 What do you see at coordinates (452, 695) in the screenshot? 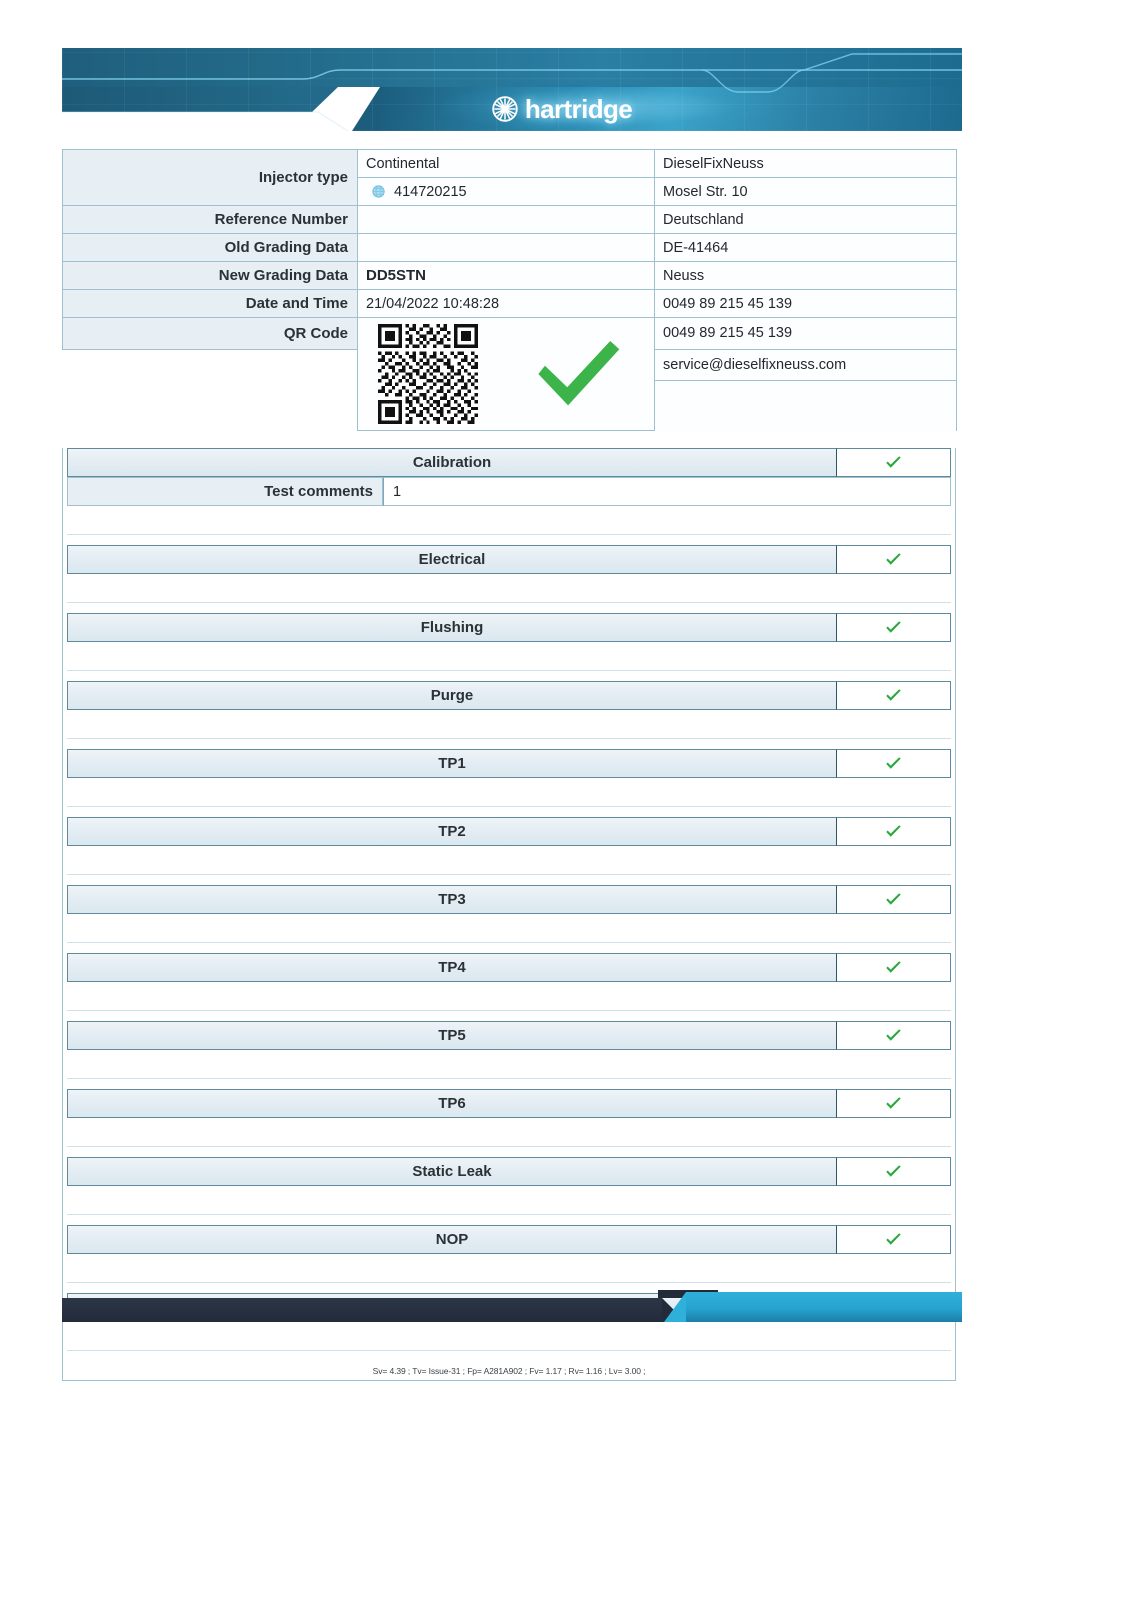
I see `section-title: Purge` at bounding box center [452, 695].